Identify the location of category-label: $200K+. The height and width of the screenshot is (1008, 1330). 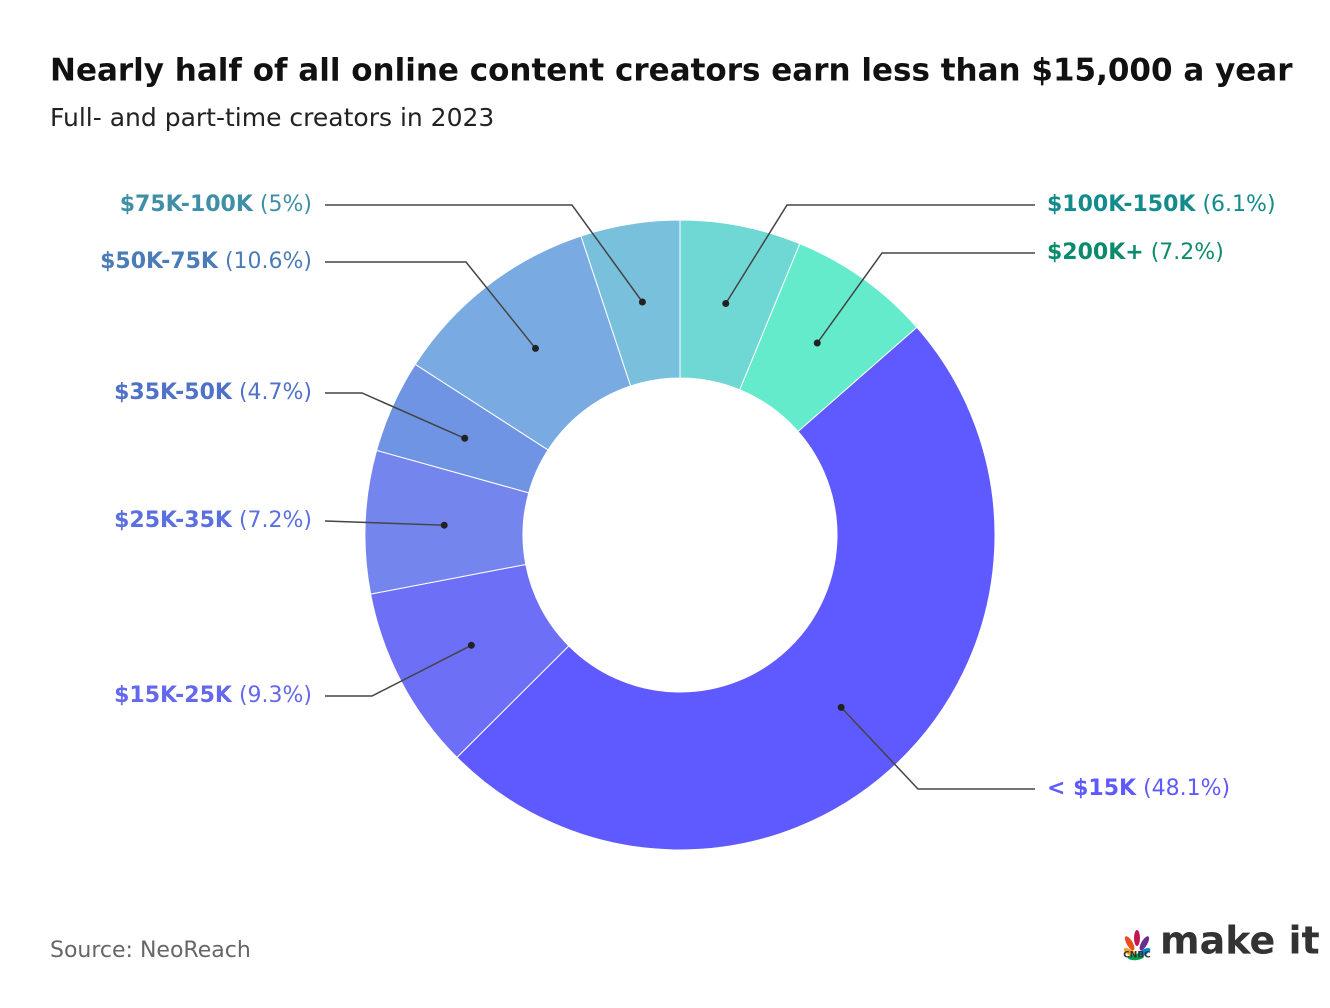
(1095, 252).